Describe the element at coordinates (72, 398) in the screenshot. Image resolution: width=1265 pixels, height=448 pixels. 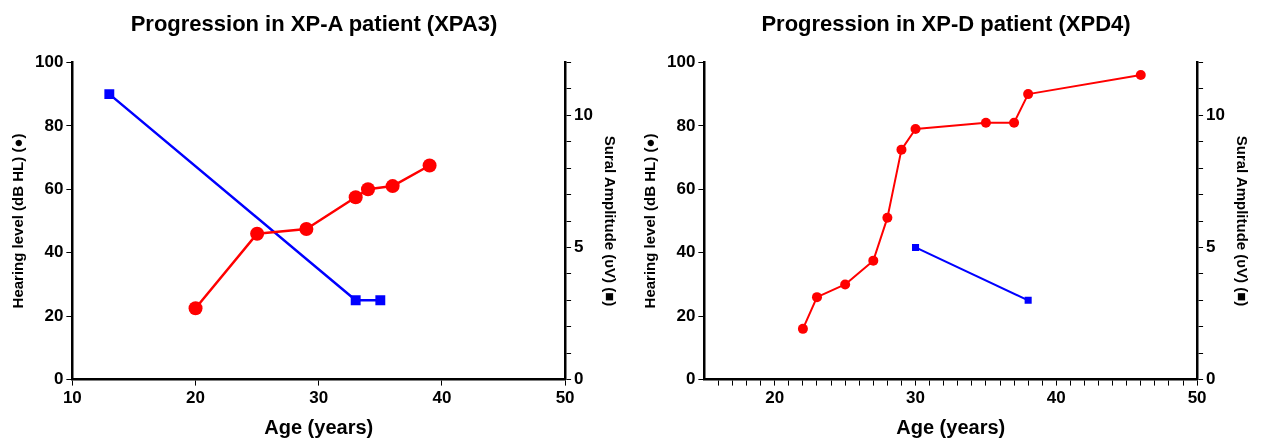
I see `x-tick-label: 10` at that location.